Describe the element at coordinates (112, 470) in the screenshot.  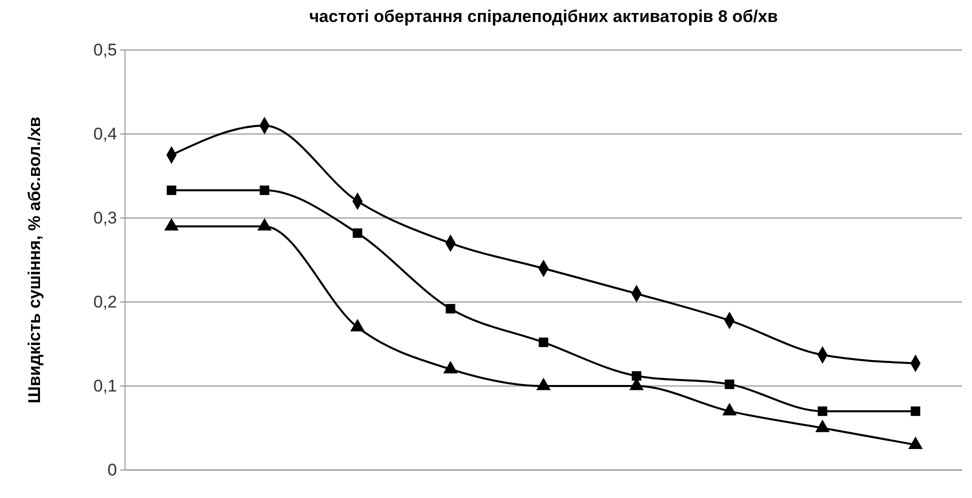
I see `y-tick-label: 0` at that location.